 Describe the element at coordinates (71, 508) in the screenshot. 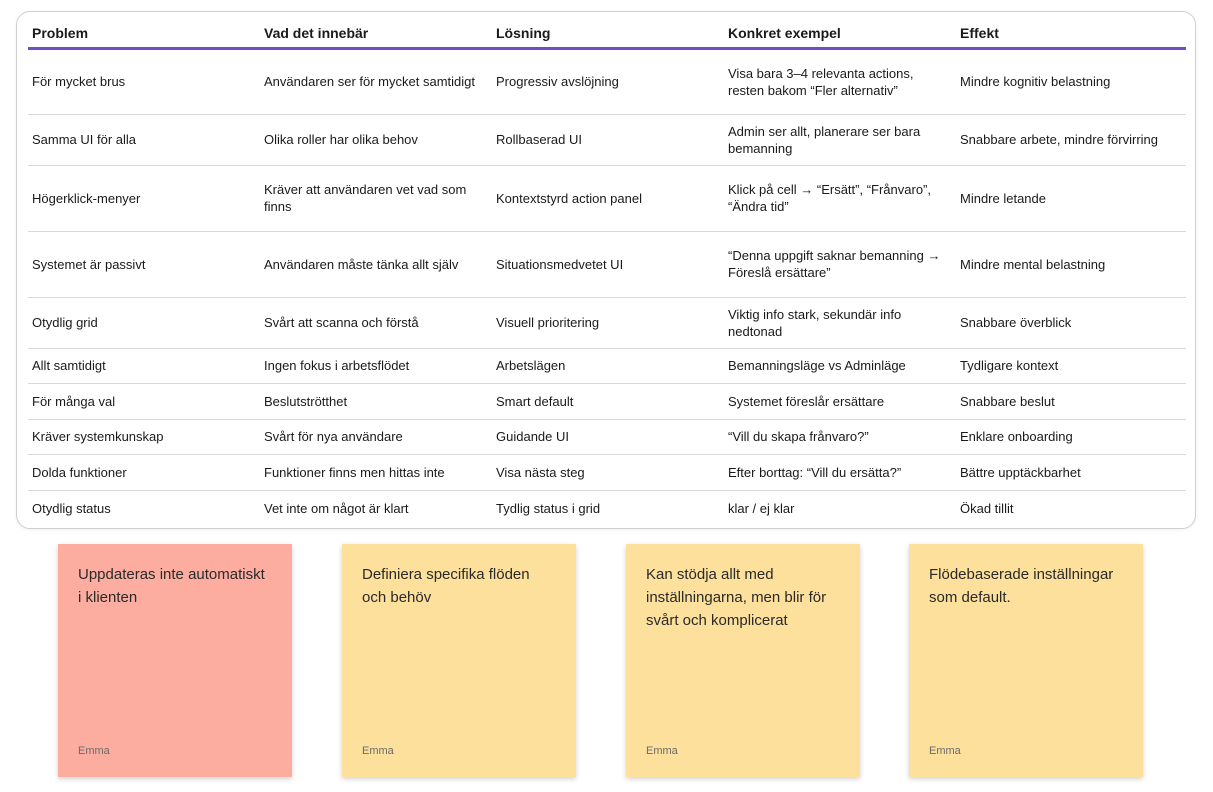

I see `cell-problem: Otydlig status` at that location.